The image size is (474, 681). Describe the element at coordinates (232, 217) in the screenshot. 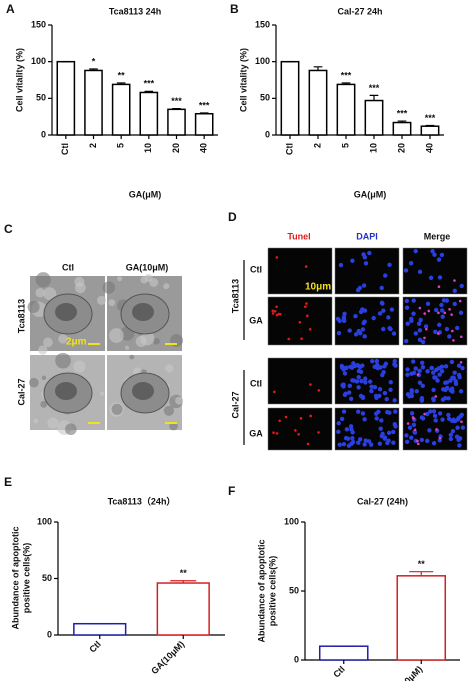

I see `panel-letter: D` at that location.